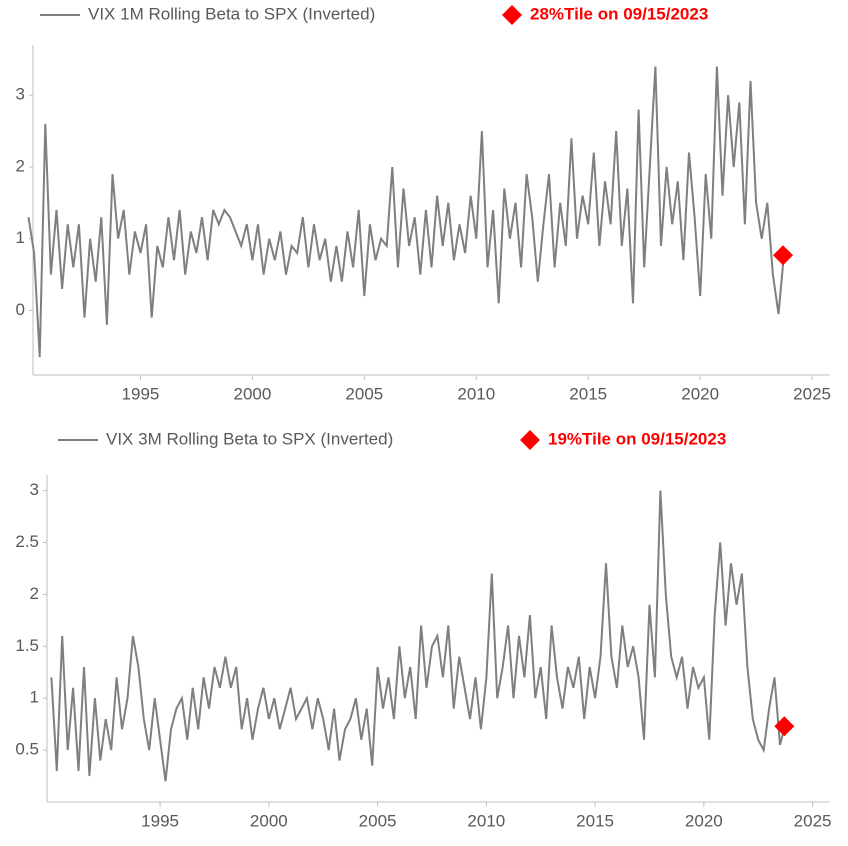 The width and height of the screenshot is (848, 846). What do you see at coordinates (637, 438) in the screenshot?
I see `marker-label: 19%Tile on 09/15/2023` at bounding box center [637, 438].